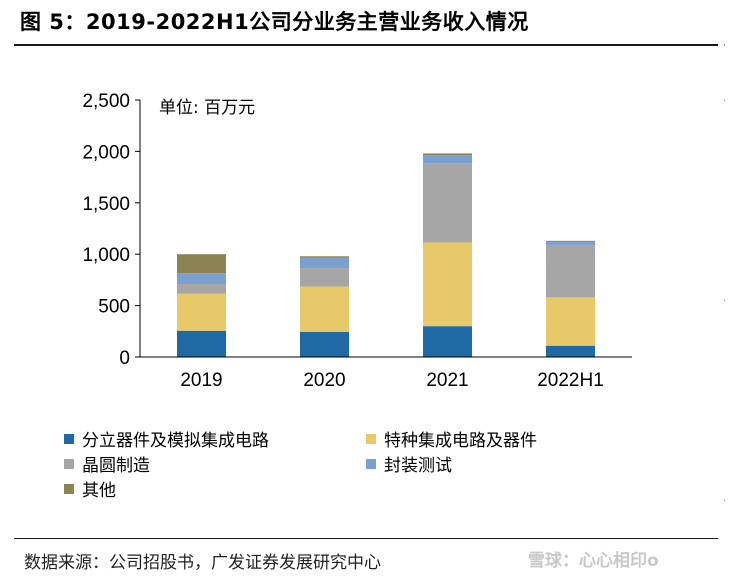 This screenshot has width=736, height=581. Describe the element at coordinates (111, 230) in the screenshot. I see `y-axis-ticks: 0 500 1,000 1,500 2,000 2,500` at that location.